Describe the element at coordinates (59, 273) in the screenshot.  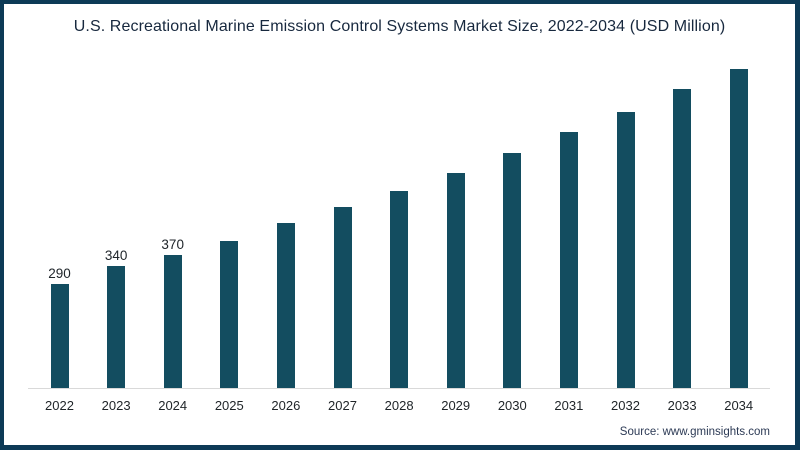
I see `value-label: 290` at that location.